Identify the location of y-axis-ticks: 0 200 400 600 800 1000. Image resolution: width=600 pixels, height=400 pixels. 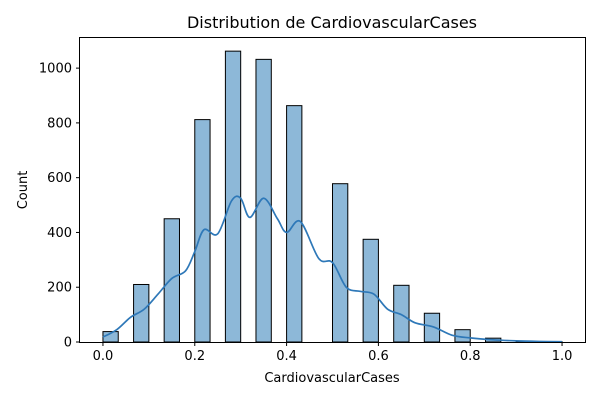
(59, 206).